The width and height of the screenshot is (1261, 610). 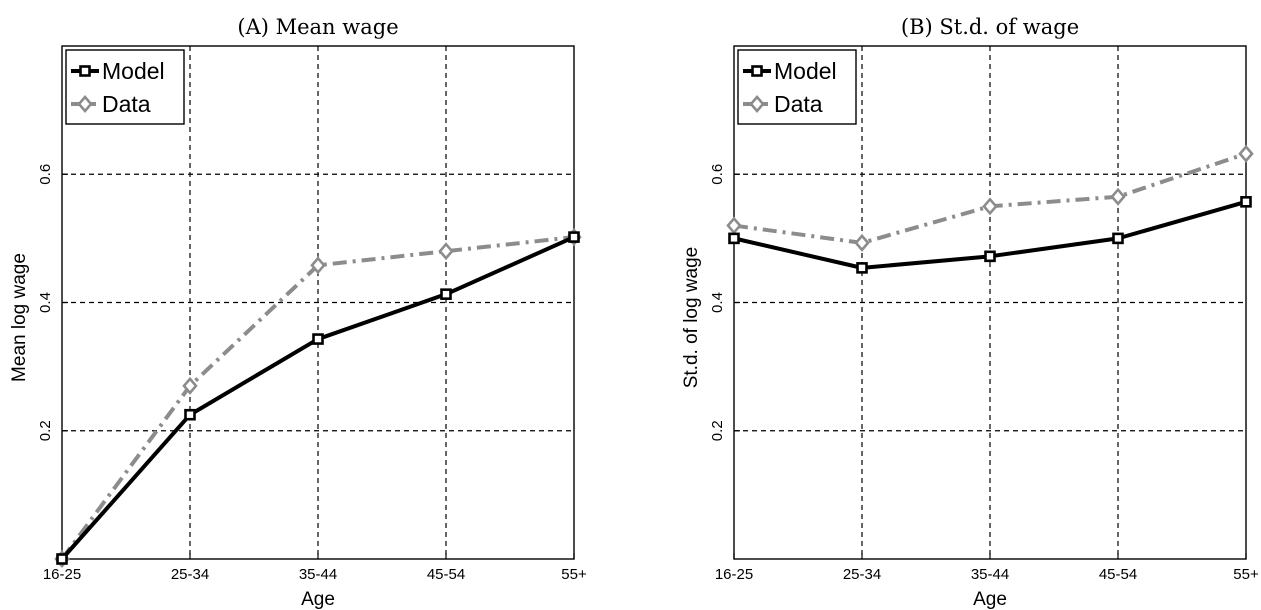 What do you see at coordinates (990, 235) in the screenshot?
I see `series-model` at bounding box center [990, 235].